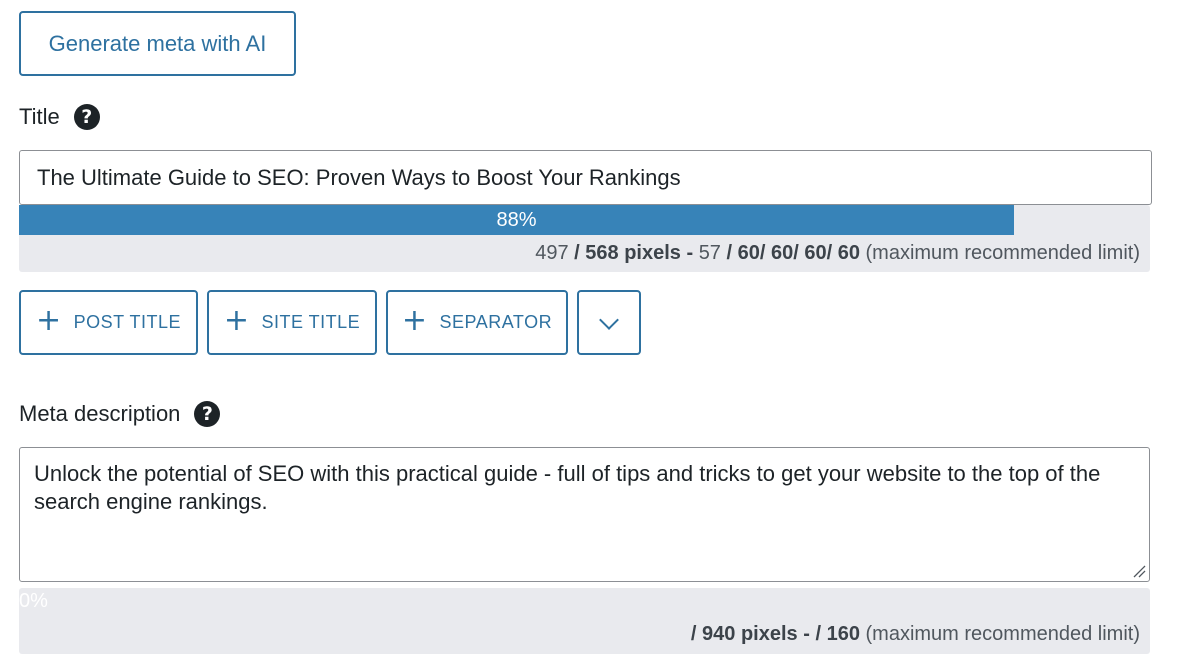  I want to click on generate-meta-ai-button: Generate meta with AI, so click(157, 43).